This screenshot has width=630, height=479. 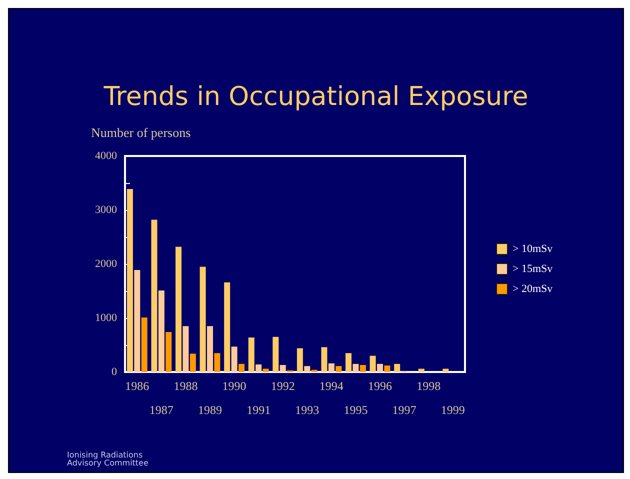 I want to click on x-tick-label: 1996, so click(x=380, y=386).